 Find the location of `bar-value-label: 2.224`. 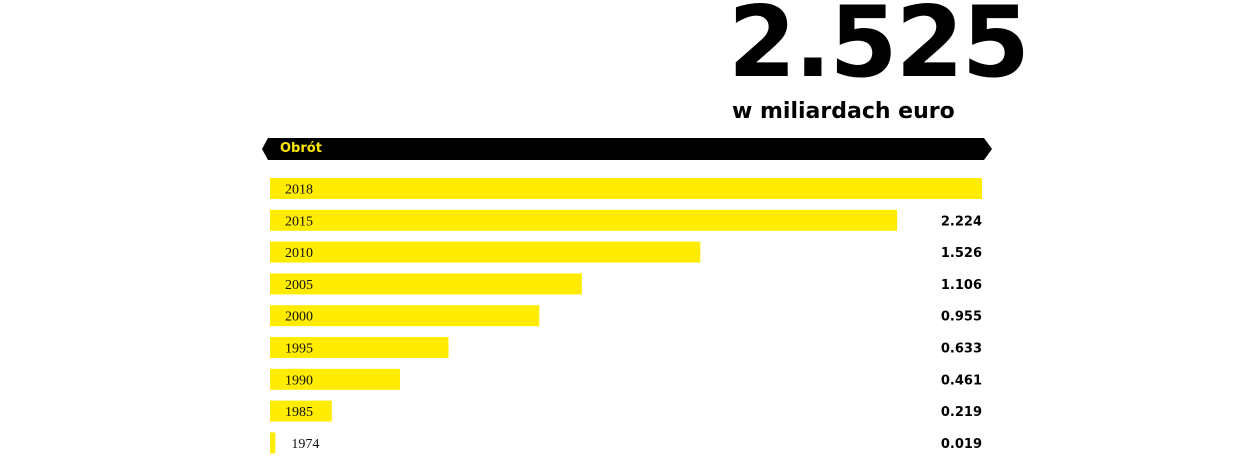

bar-value-label: 2.224 is located at coordinates (961, 221).